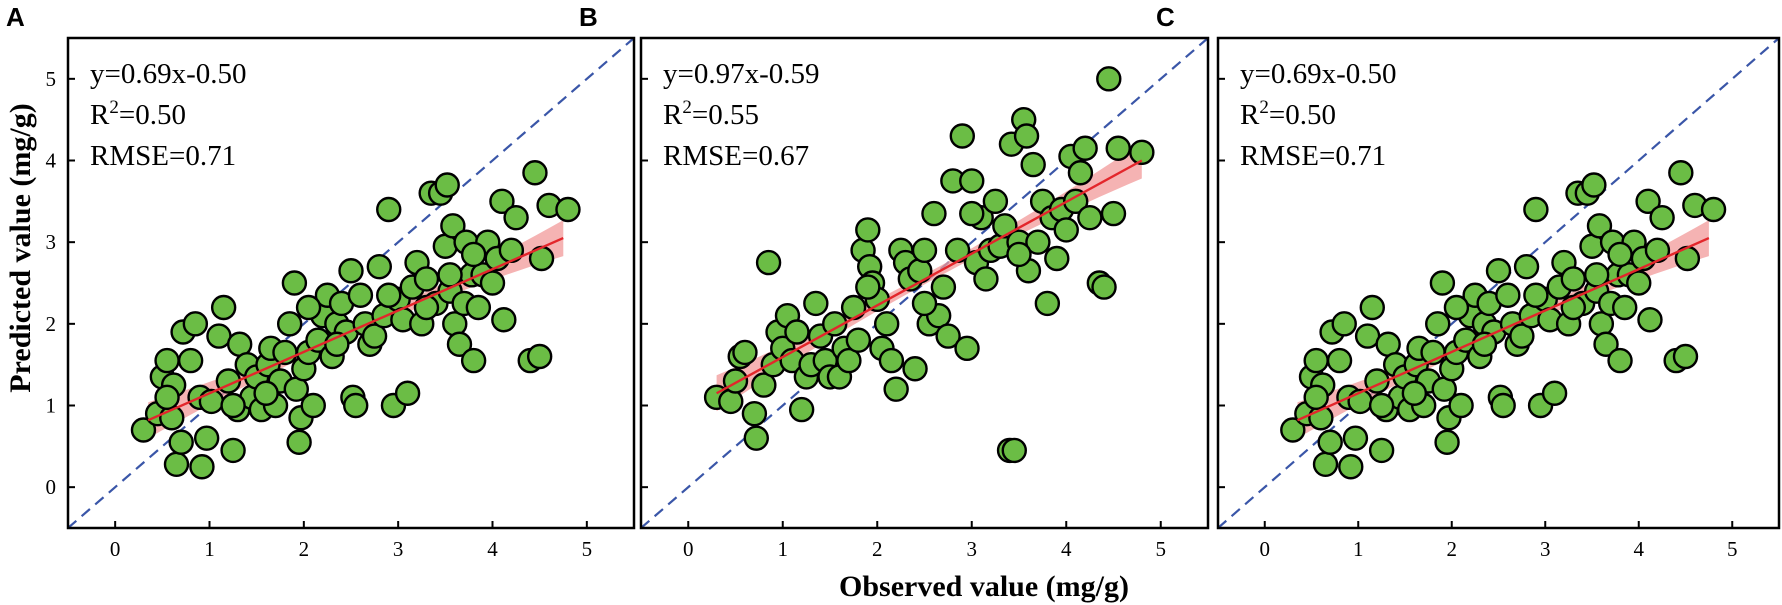  What do you see at coordinates (1066, 549) in the screenshot?
I see `panel-b-xtick-label-4: 4` at bounding box center [1066, 549].